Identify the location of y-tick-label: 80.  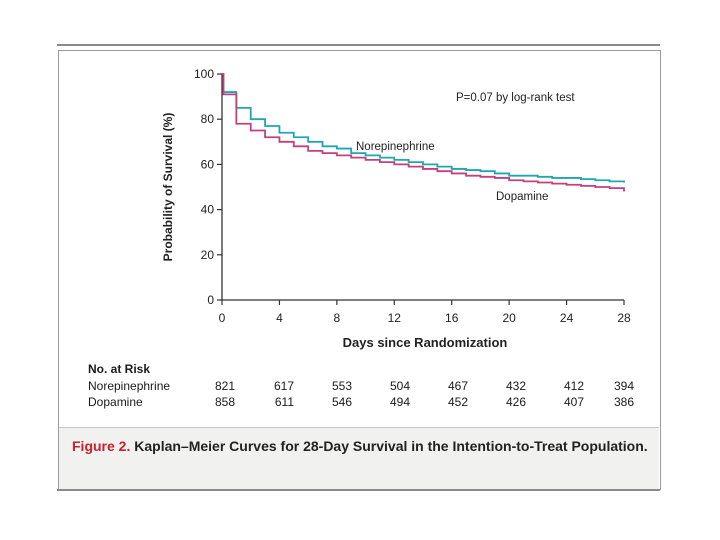
(208, 119).